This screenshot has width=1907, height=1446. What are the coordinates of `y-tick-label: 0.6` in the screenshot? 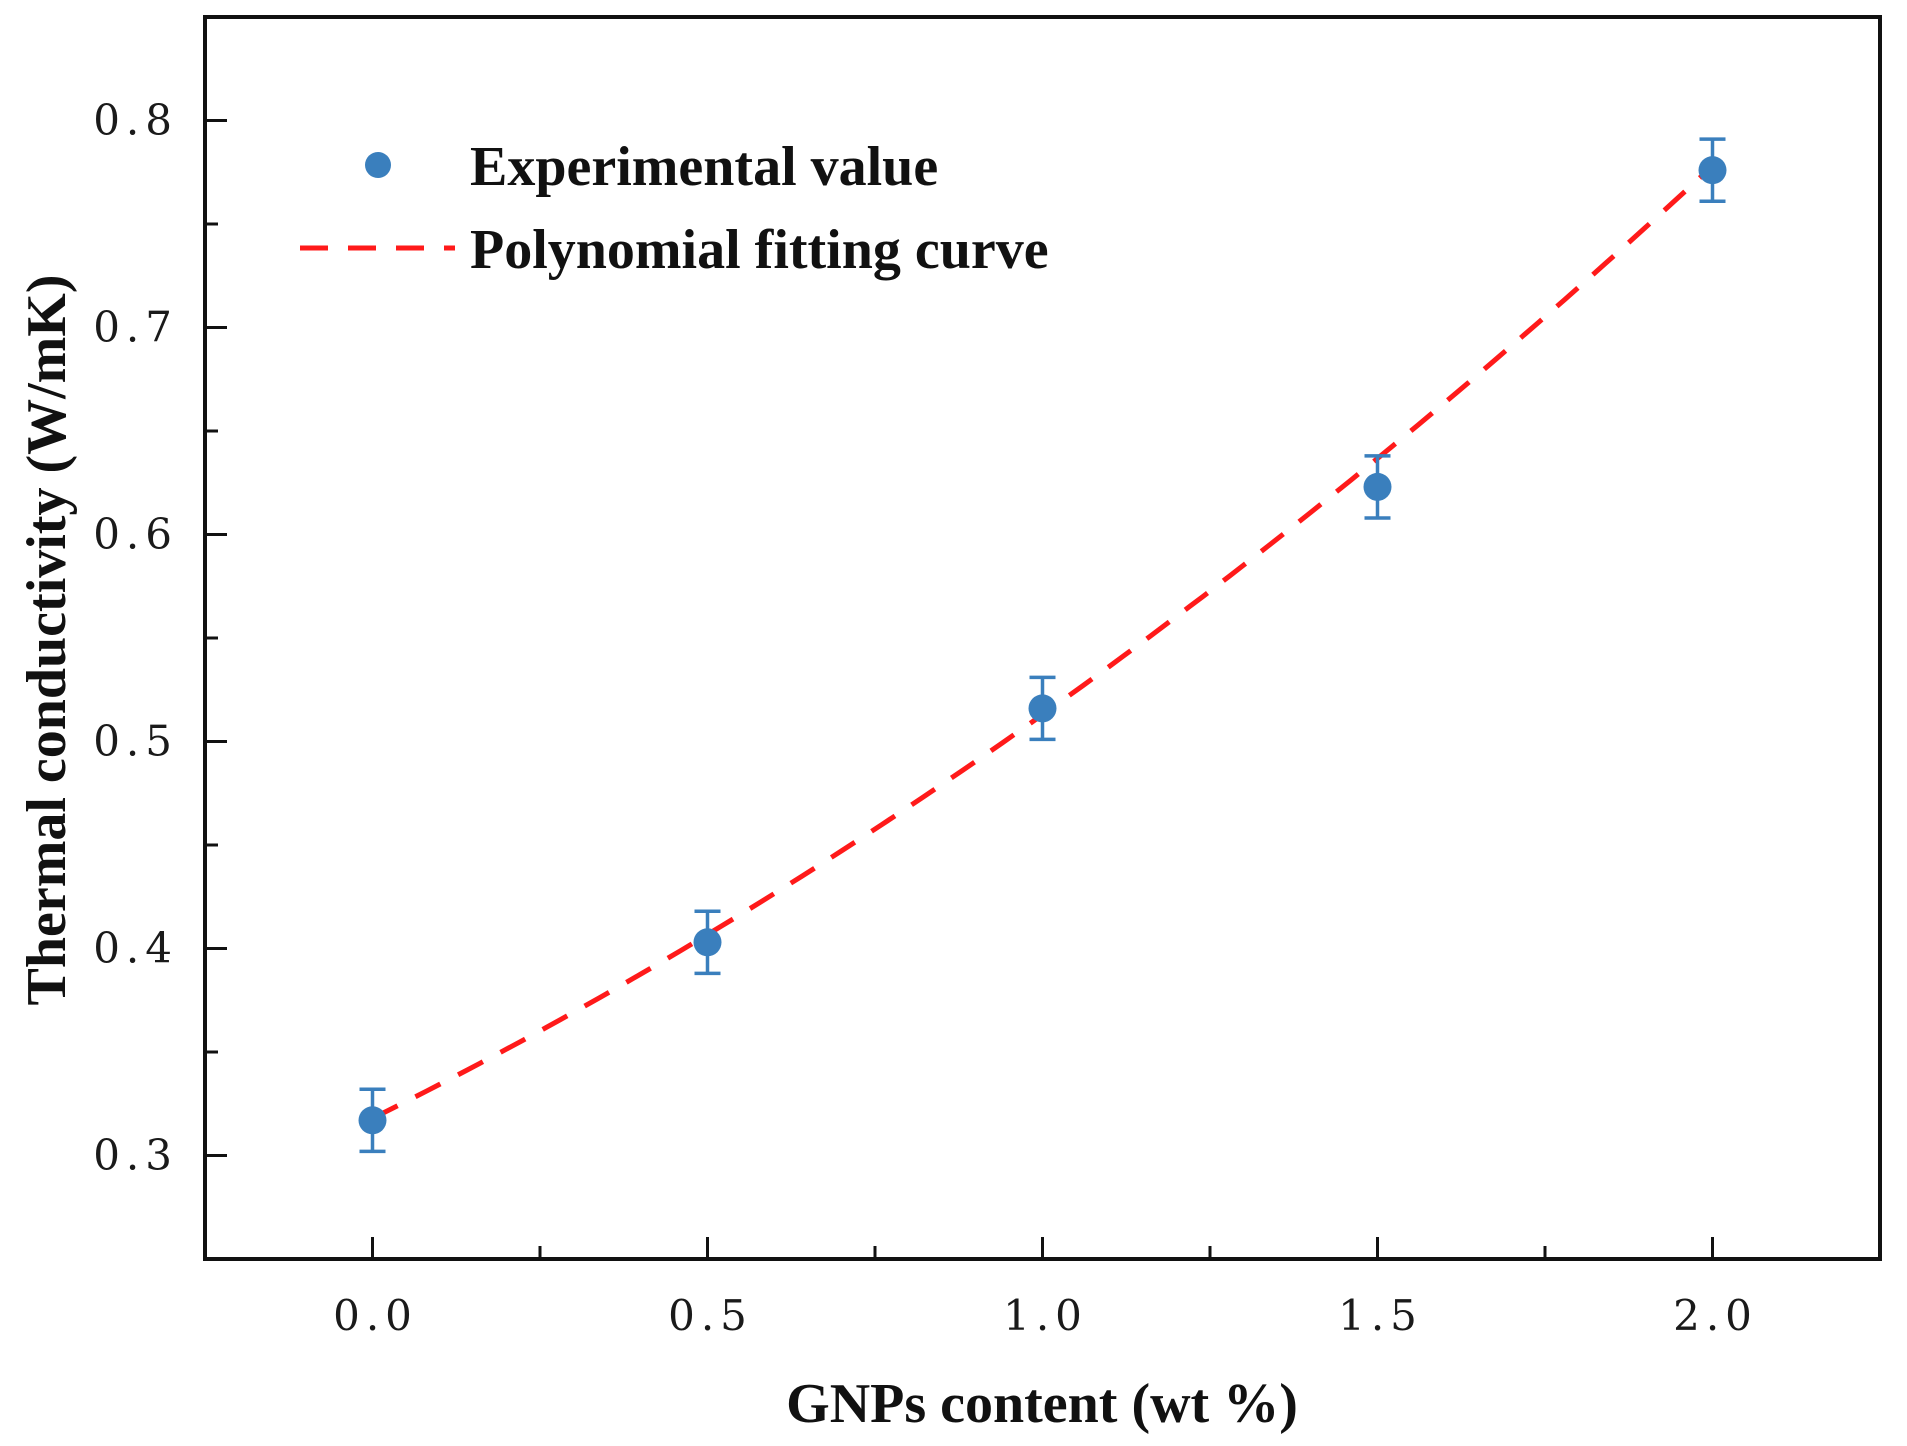 It's located at (135, 534).